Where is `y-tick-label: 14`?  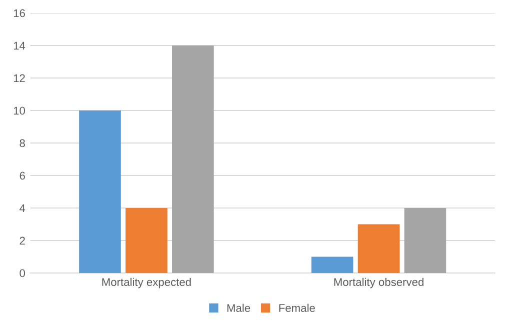 y-tick-label: 14 is located at coordinates (20, 46).